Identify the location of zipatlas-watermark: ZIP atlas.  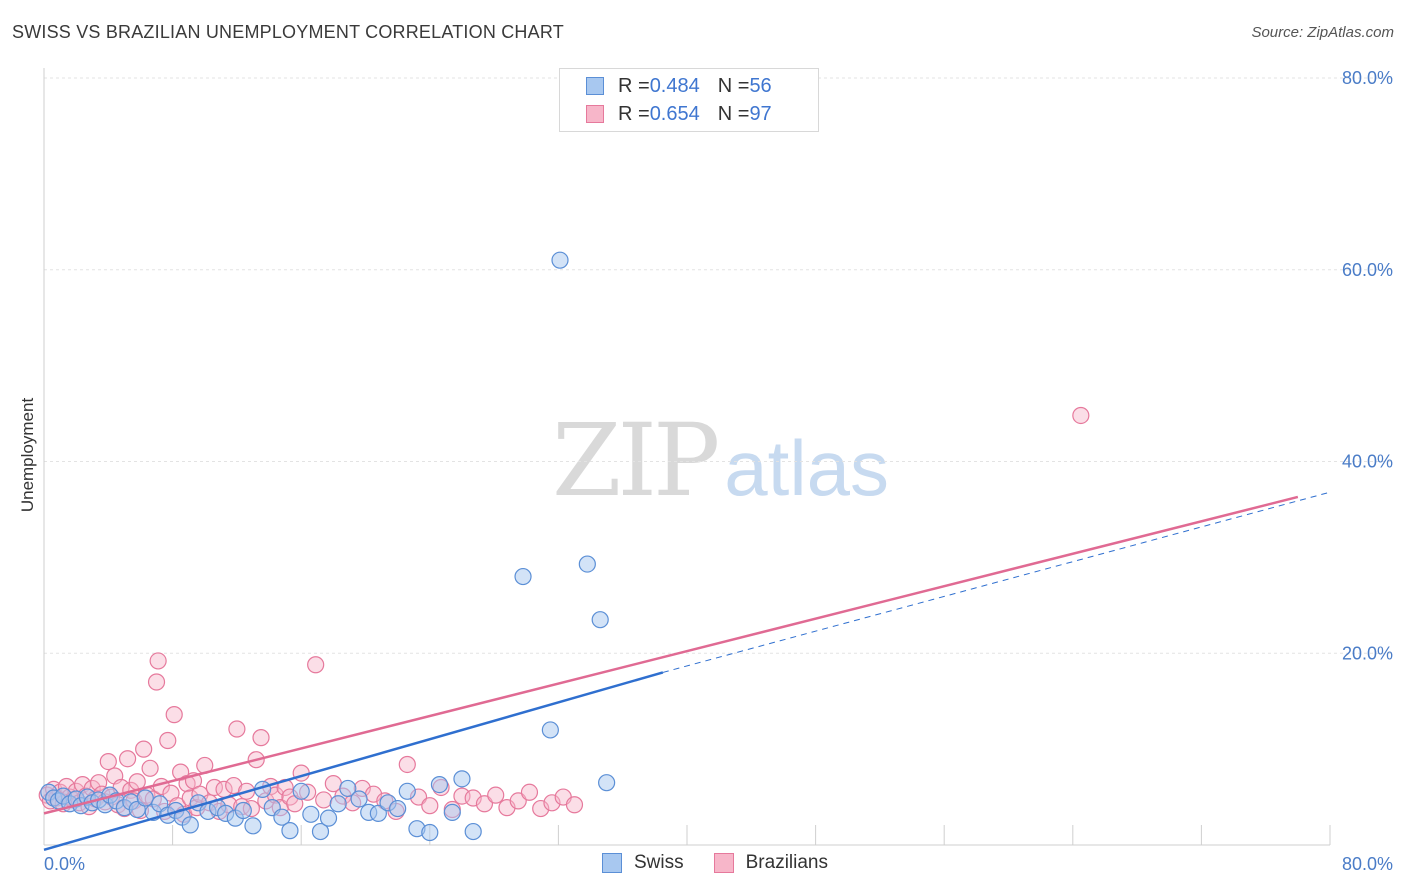
(720, 460).